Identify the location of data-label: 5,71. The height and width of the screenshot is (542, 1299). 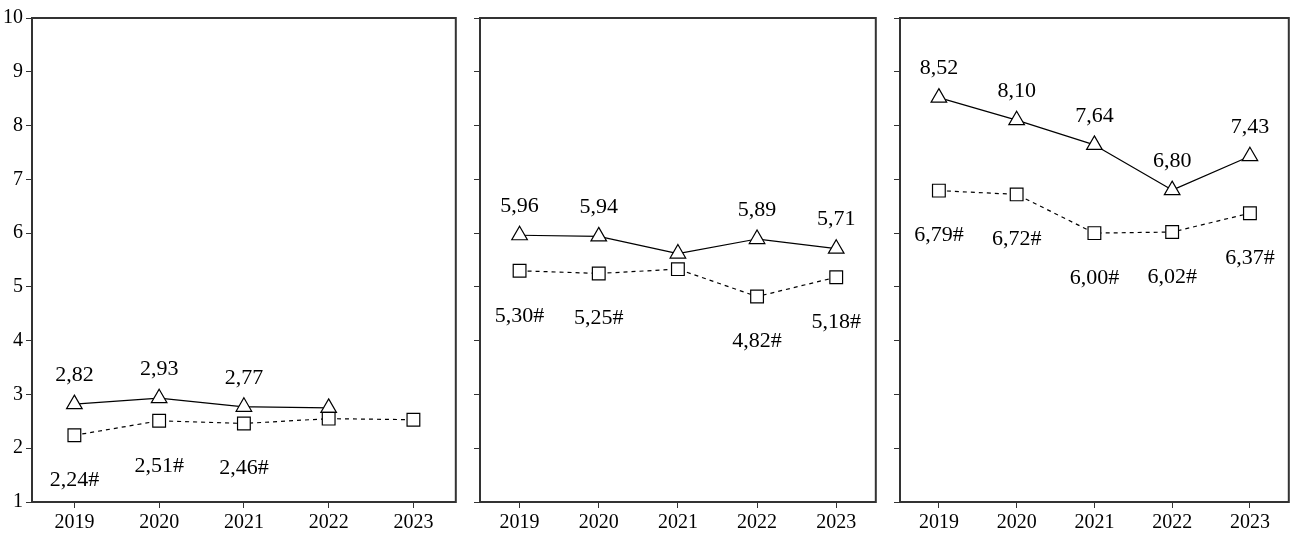
(836, 218).